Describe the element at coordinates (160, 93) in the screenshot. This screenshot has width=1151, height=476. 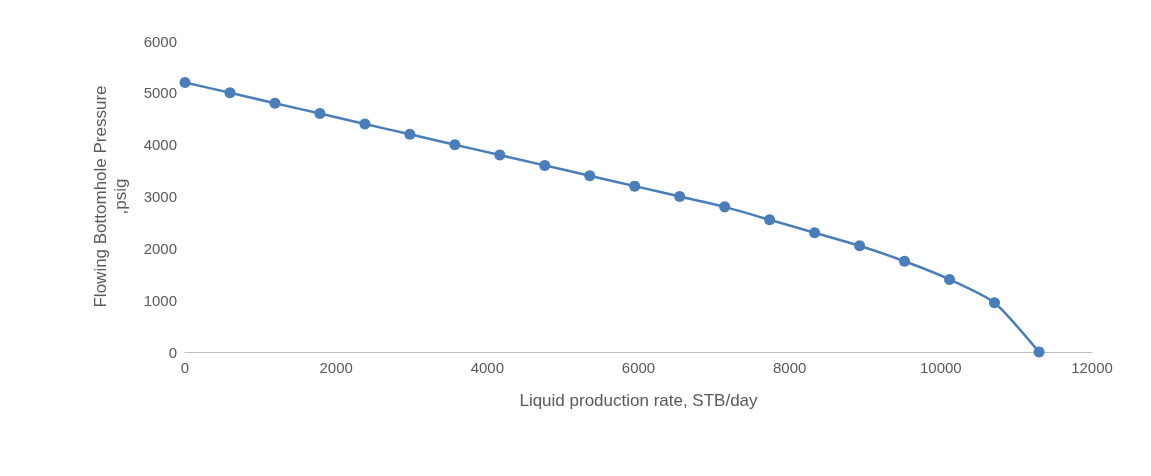
I see `y-tick-label: 5000` at that location.